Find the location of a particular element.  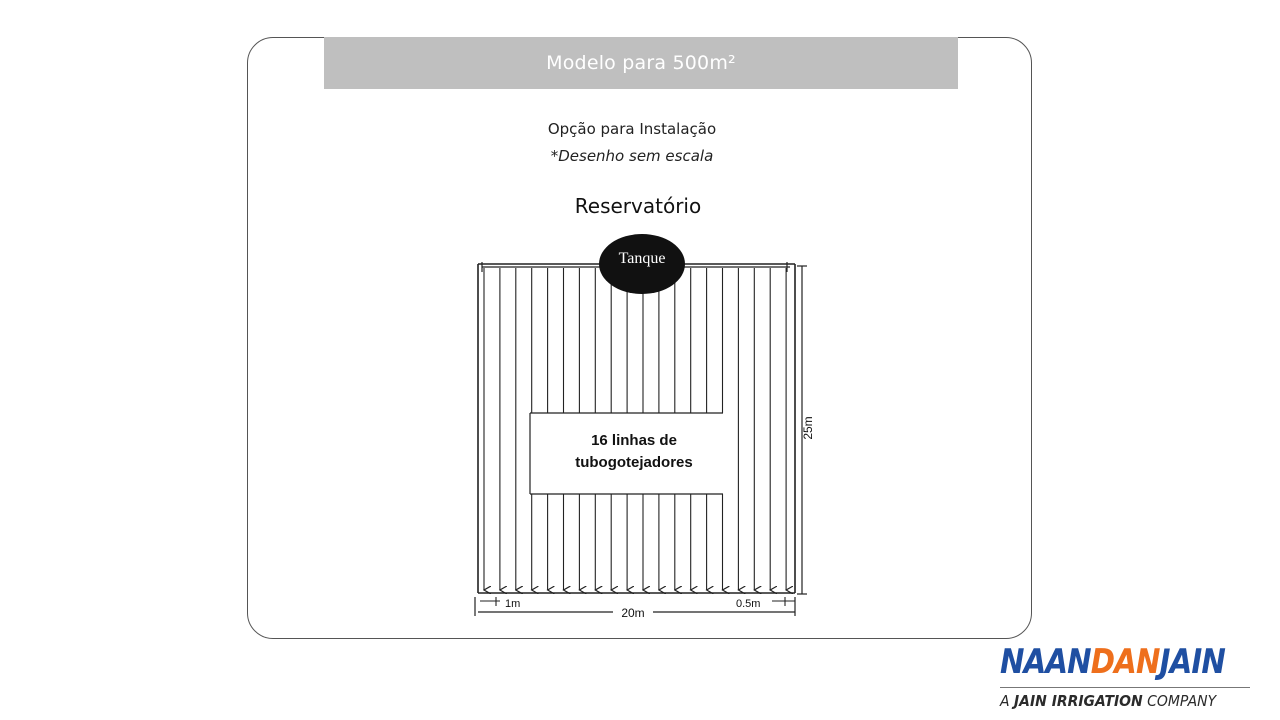

dim-width-label: 20m is located at coordinates (632, 613).